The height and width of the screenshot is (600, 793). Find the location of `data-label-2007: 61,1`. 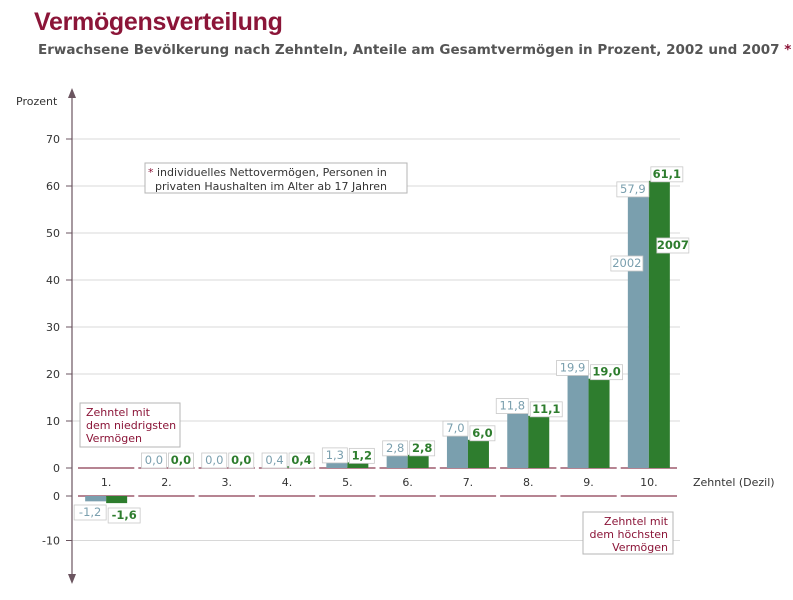

data-label-2007: 61,1 is located at coordinates (667, 174).